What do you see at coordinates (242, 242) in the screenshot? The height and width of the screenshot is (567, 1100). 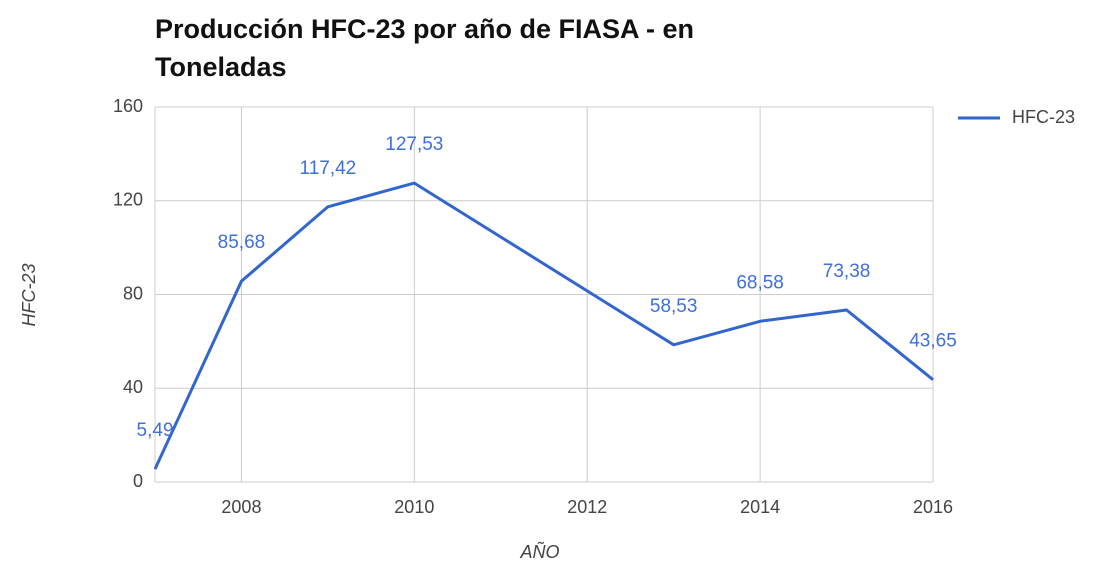 I see `data-label: 85,68` at bounding box center [242, 242].